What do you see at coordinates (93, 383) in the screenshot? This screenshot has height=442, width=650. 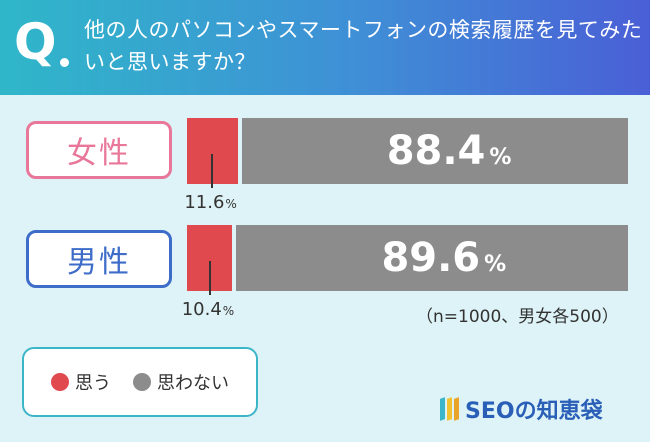 I see `legend-yes-label: 思う` at bounding box center [93, 383].